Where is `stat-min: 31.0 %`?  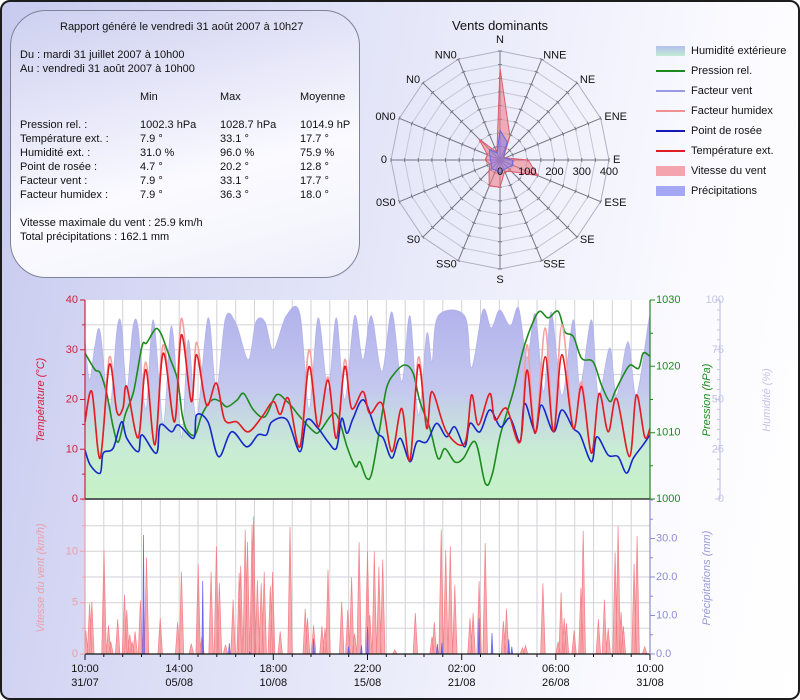
stat-min: 31.0 % is located at coordinates (157, 153).